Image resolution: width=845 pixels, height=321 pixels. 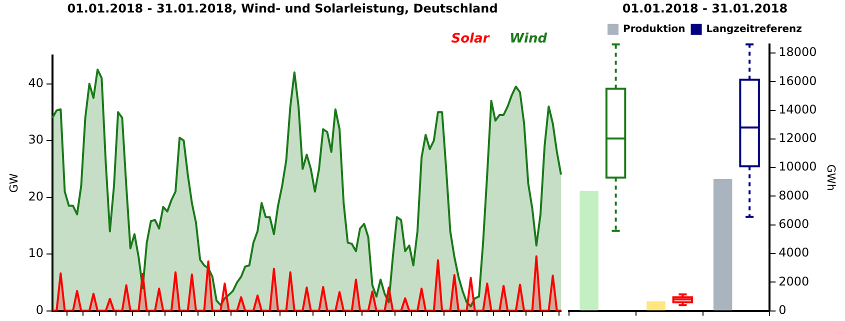 I want to click on y-tick-label: 30, so click(x=36, y=139).